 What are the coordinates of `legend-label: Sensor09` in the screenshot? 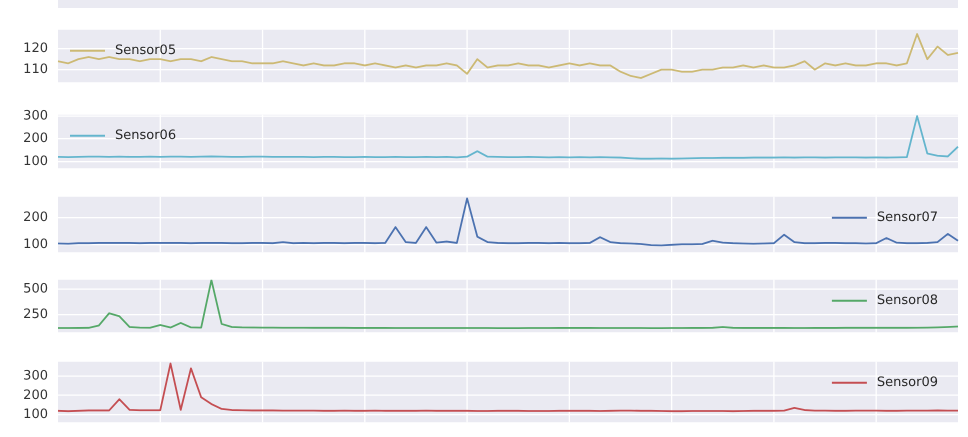 It's located at (907, 382).